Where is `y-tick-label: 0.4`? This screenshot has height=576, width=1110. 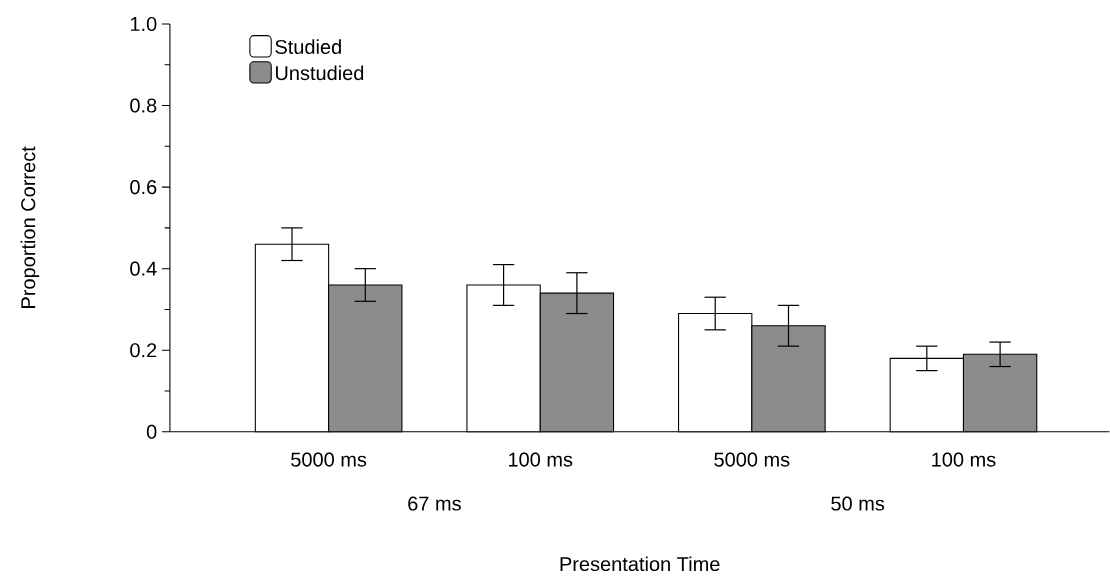
y-tick-label: 0.4 is located at coordinates (143, 268).